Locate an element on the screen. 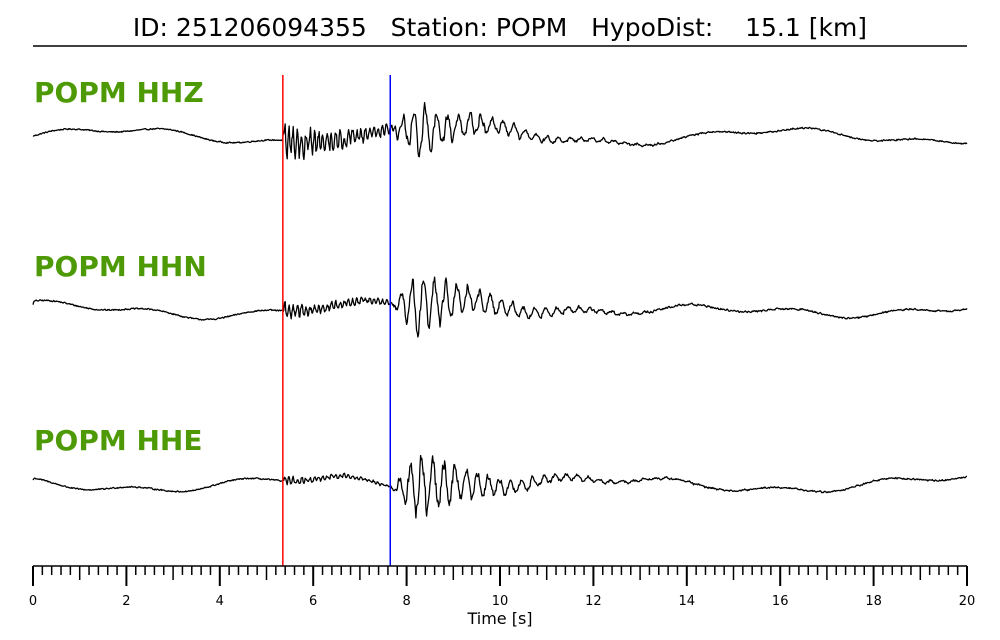 The image size is (1000, 640). x-tick-label: 14 is located at coordinates (687, 601).